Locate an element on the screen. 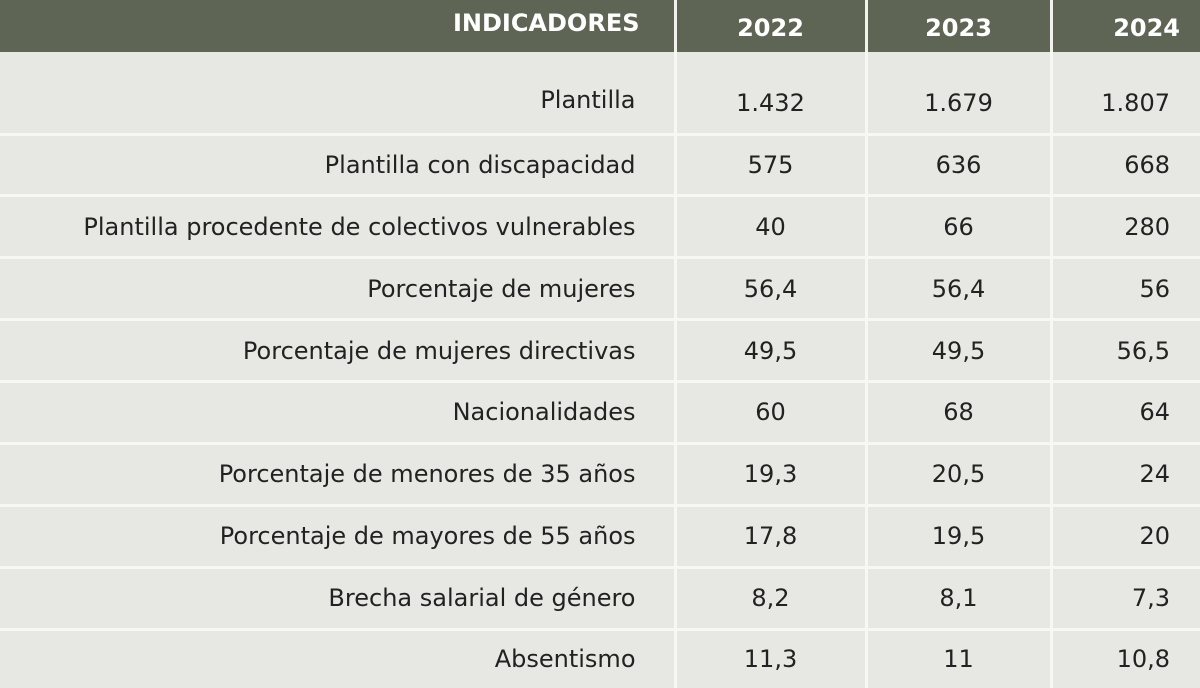 The width and height of the screenshot is (1200, 688). cell-2024: 1.807 is located at coordinates (1125, 94).